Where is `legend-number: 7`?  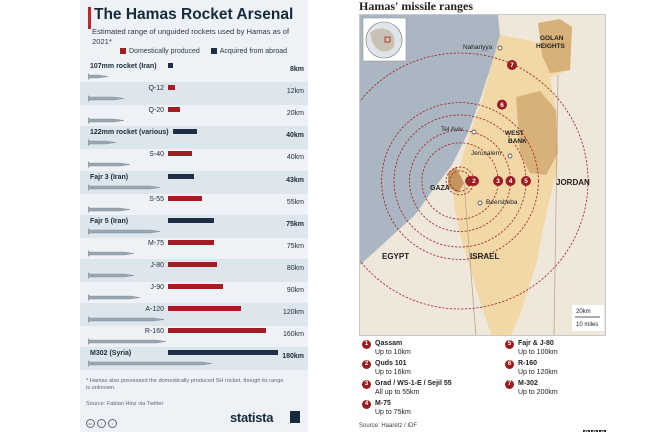 legend-number: 7 is located at coordinates (509, 384).